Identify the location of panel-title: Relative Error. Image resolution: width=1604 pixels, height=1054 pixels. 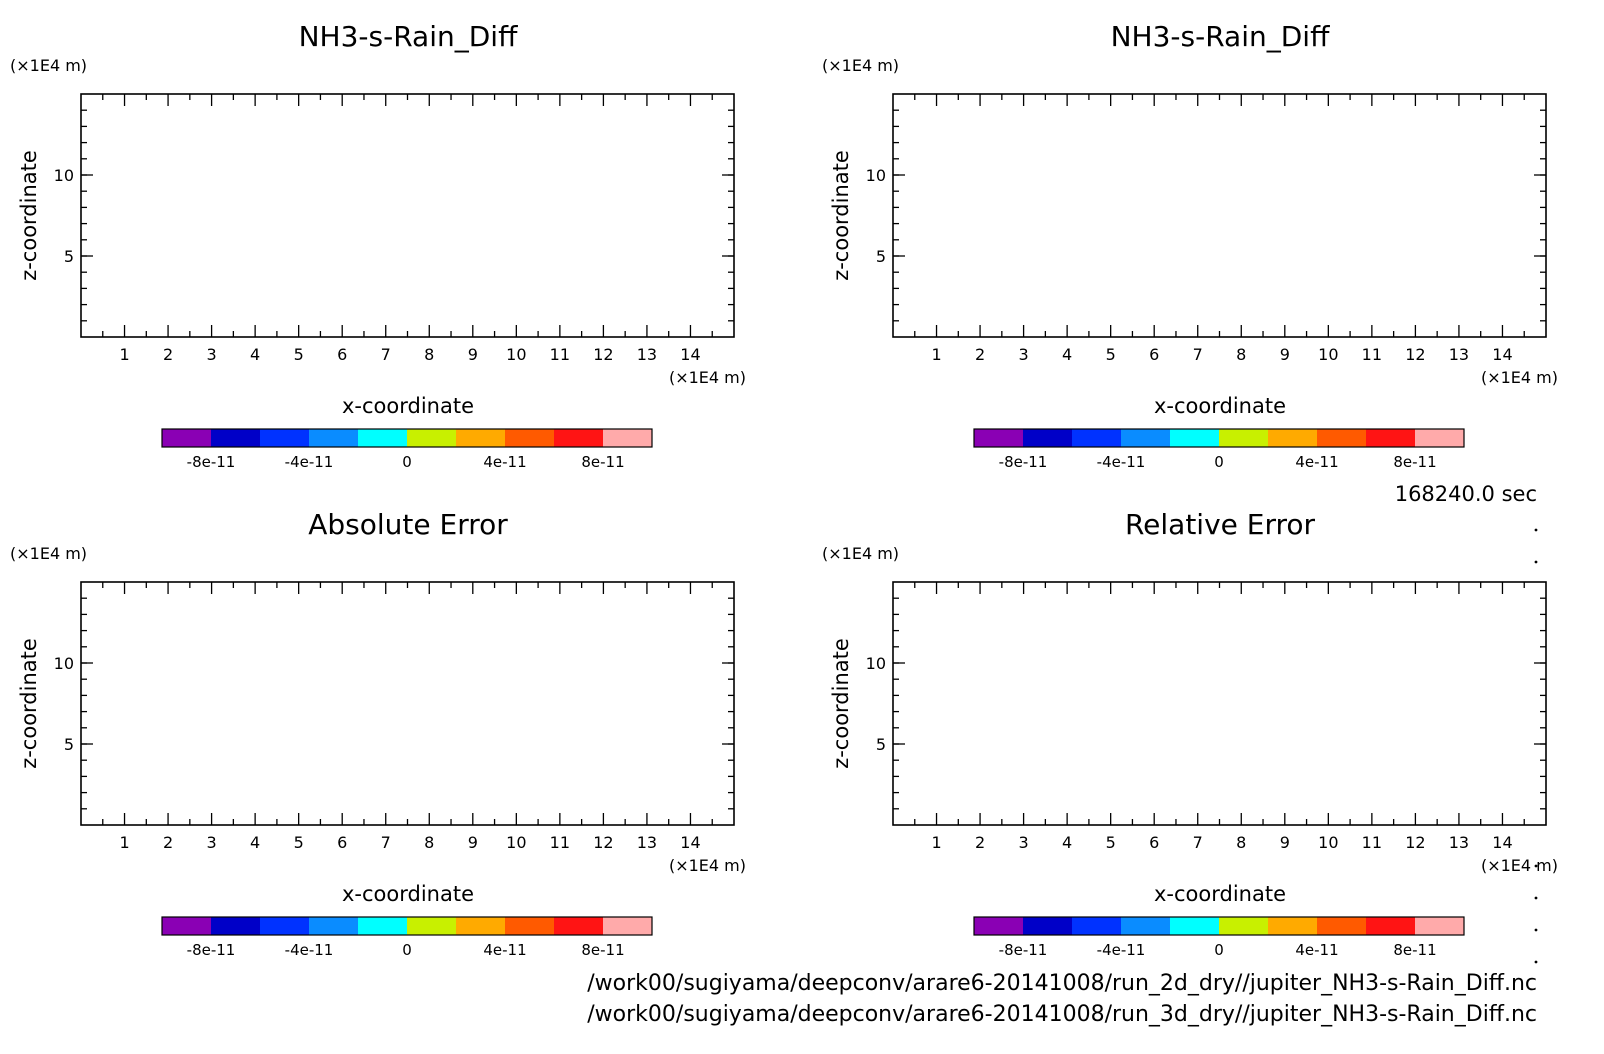
(1220, 524).